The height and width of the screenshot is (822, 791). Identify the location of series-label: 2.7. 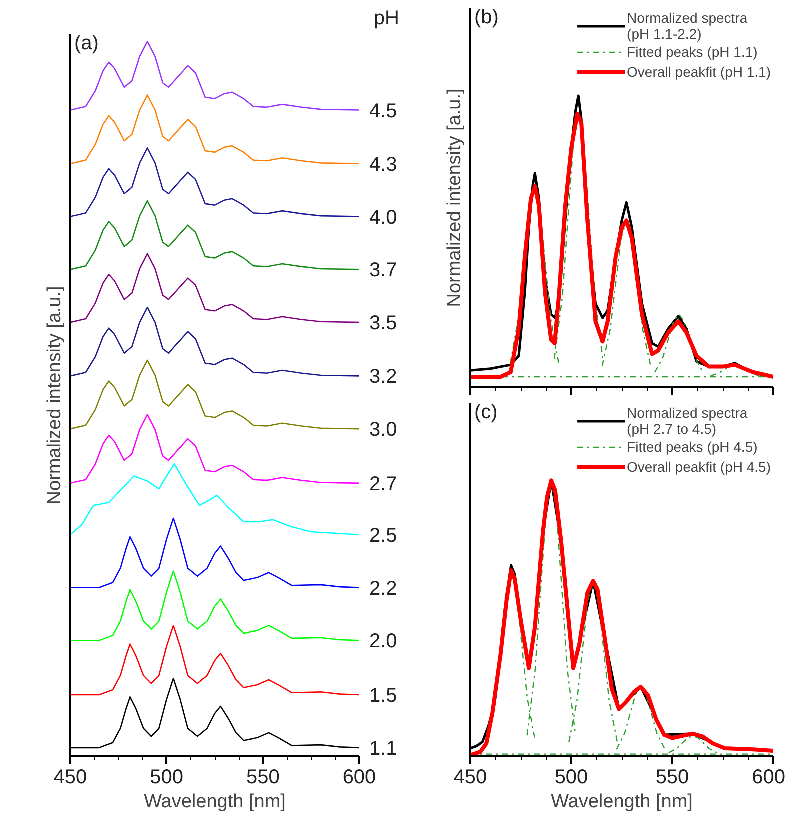
(384, 484).